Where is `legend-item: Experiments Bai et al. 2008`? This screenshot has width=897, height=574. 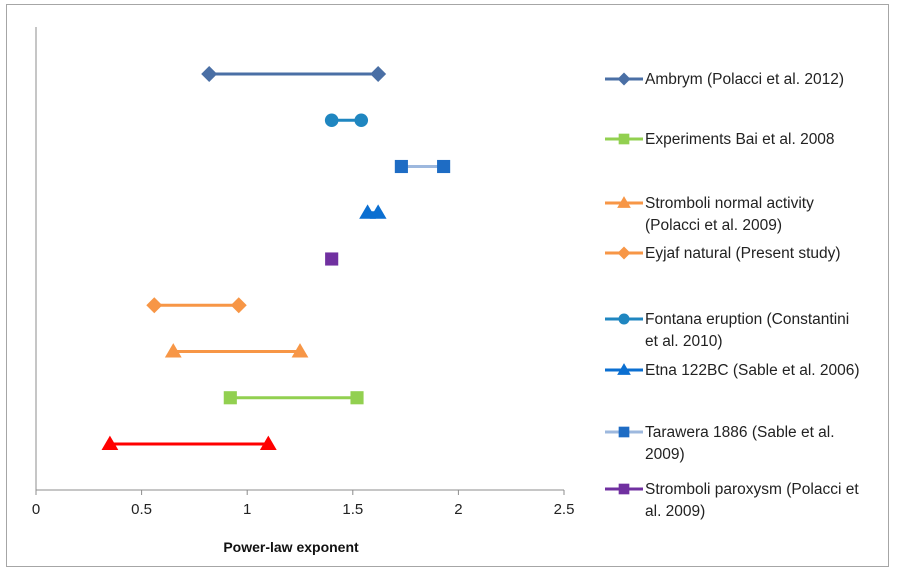 legend-item: Experiments Bai et al. 2008 is located at coordinates (720, 139).